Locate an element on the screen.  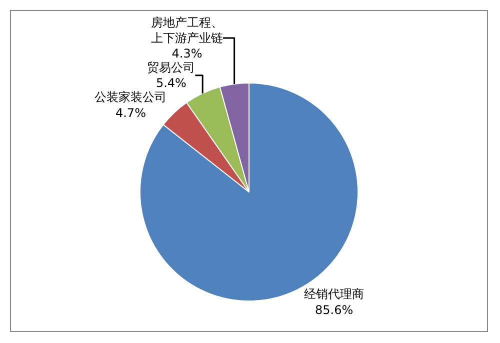
data-label: 4.3% is located at coordinates (187, 53).